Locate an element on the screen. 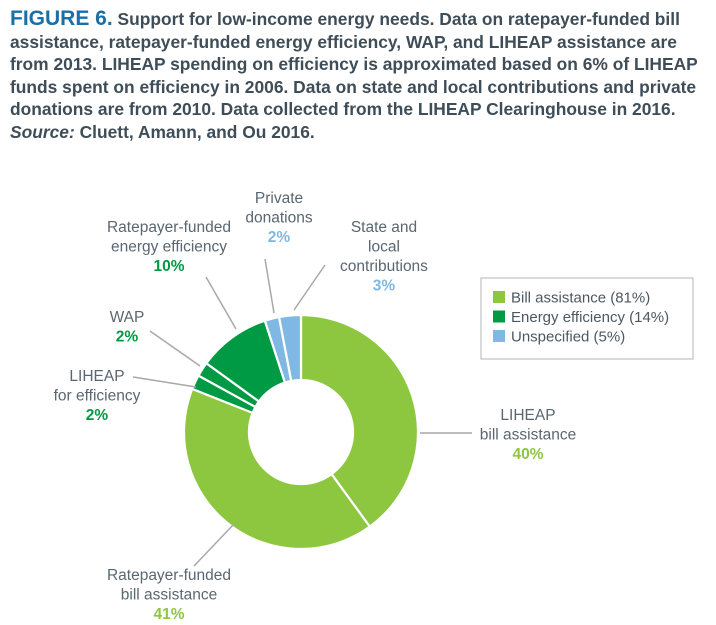 This screenshot has height=625, width=716. slice-value-liheap-for-efficiency: 2% is located at coordinates (97, 415).